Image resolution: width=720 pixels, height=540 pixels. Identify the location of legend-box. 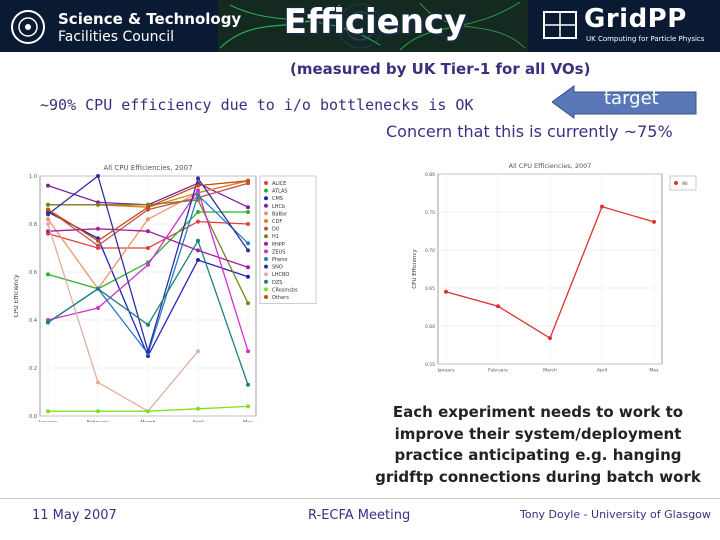
(683, 183).